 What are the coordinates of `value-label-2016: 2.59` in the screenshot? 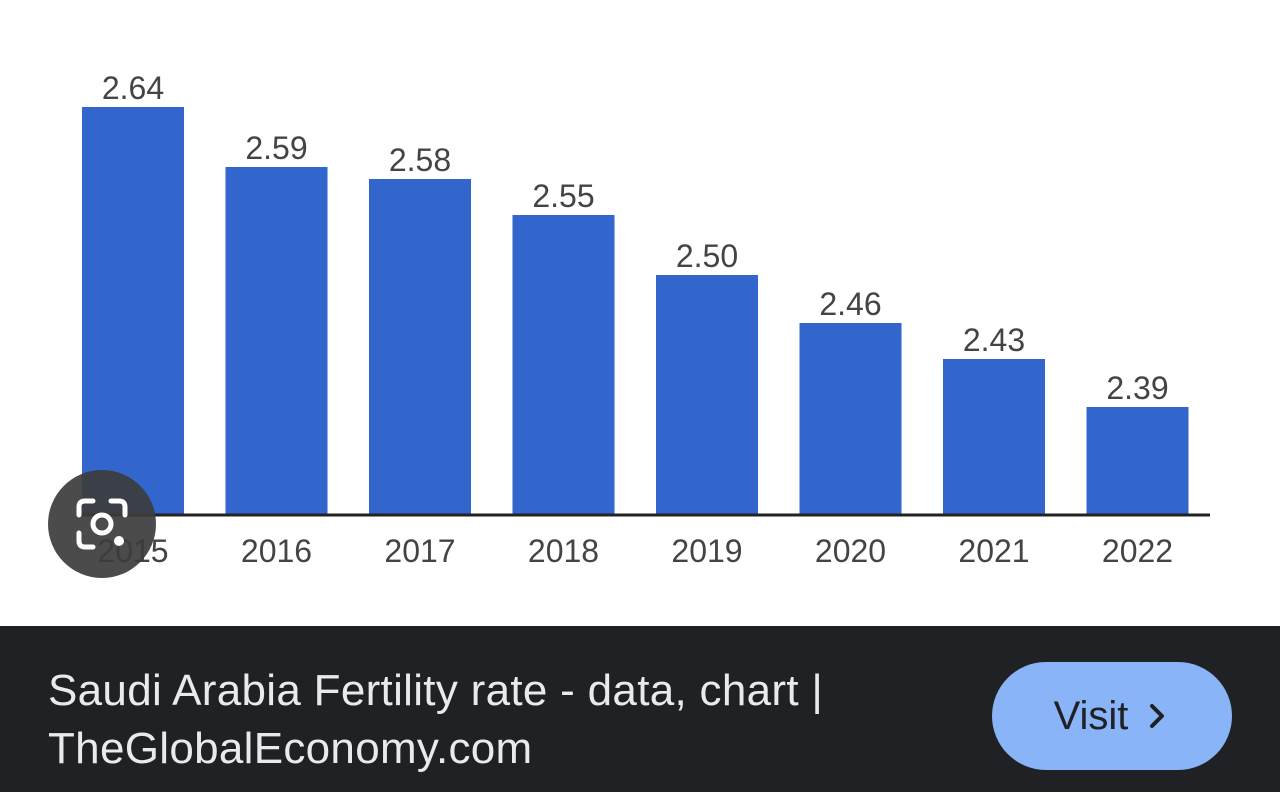 It's located at (276, 148).